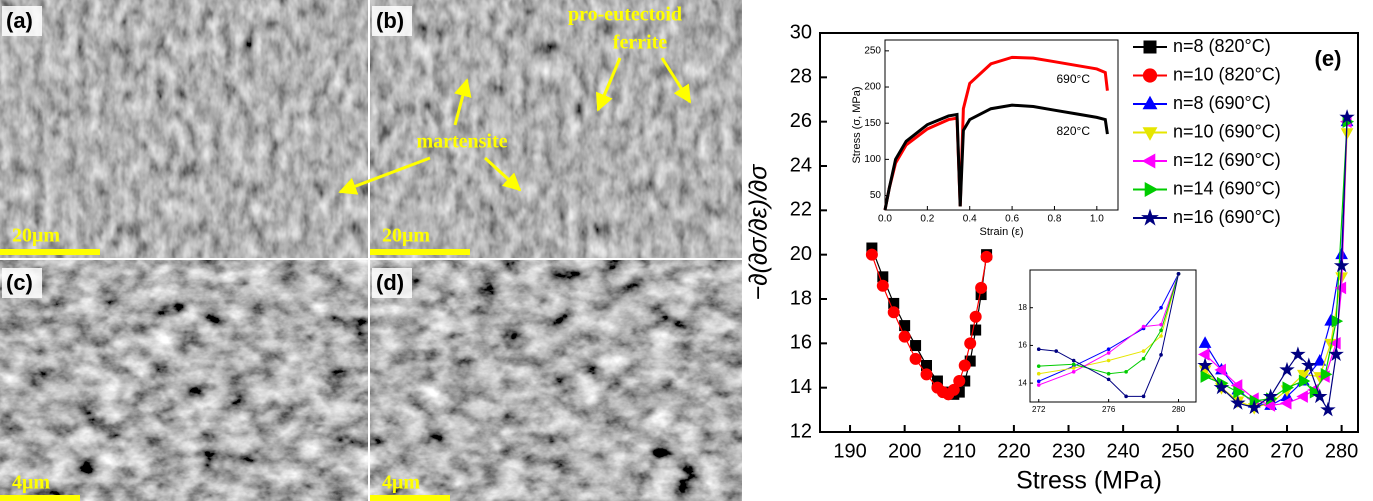  What do you see at coordinates (927, 219) in the screenshot?
I see `x-tick-label: 0.2` at bounding box center [927, 219].